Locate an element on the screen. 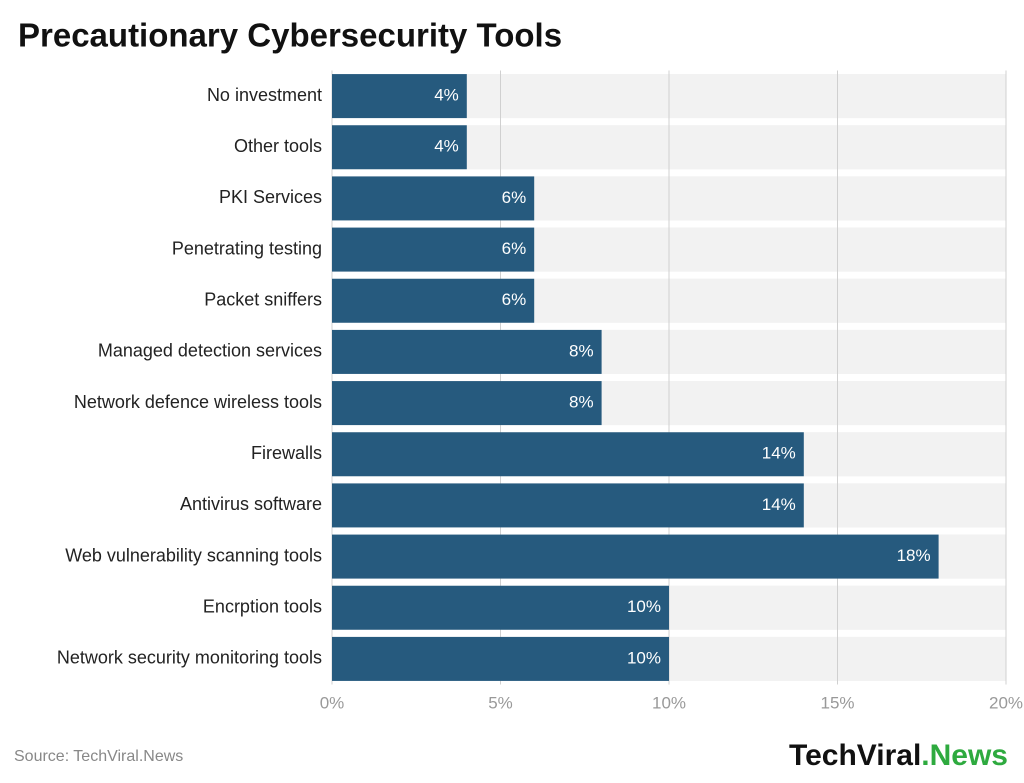 Image resolution: width=1024 pixels, height=783 pixels. source: Source: TechViral.News is located at coordinates (98, 756).